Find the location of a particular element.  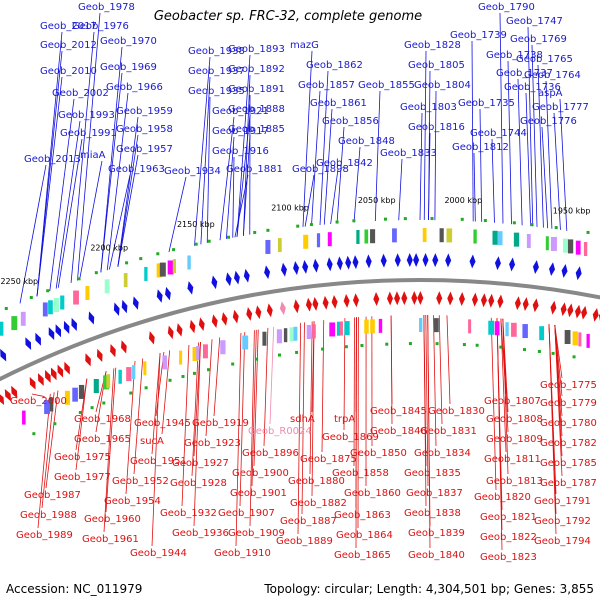

gene-label: Geob_1822 is located at coordinates (508, 537).